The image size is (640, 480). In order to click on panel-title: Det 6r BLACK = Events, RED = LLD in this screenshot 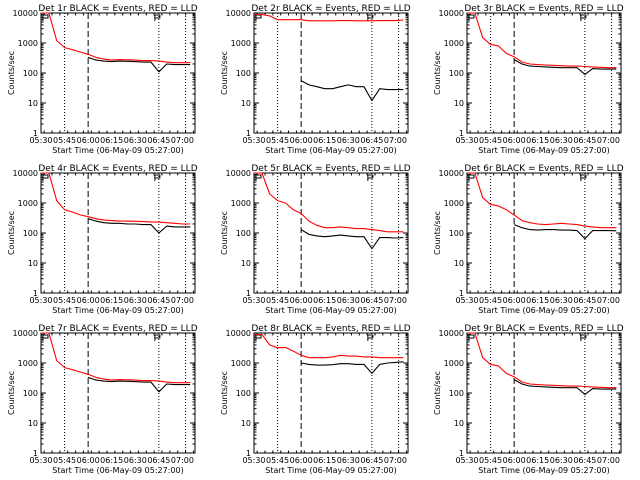, I will do `click(543, 169)`.